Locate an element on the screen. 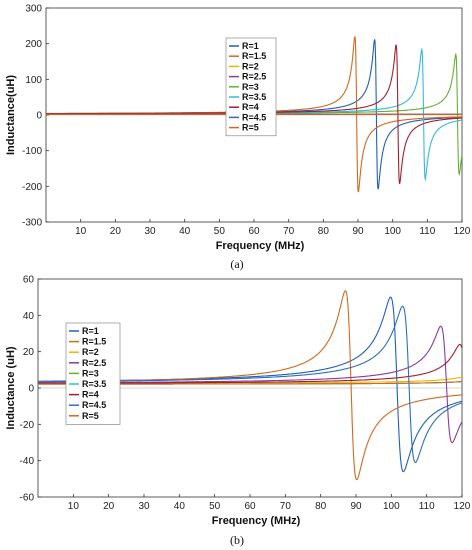 Image resolution: width=472 pixels, height=550 pixels. y-axis-label: Inductance(uH) is located at coordinates (11, 115).